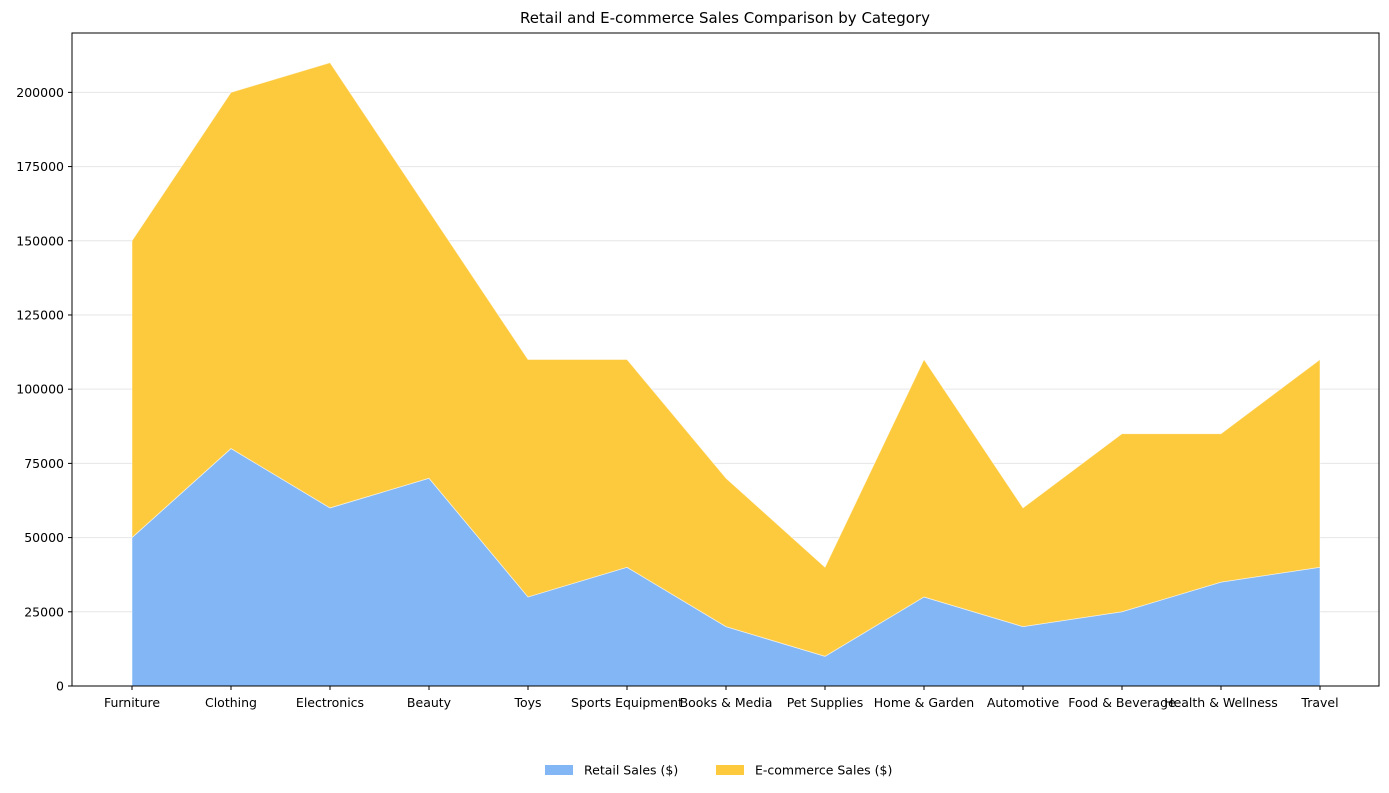  Describe the element at coordinates (924, 702) in the screenshot. I see `x-tick-label: Home & Garden` at that location.